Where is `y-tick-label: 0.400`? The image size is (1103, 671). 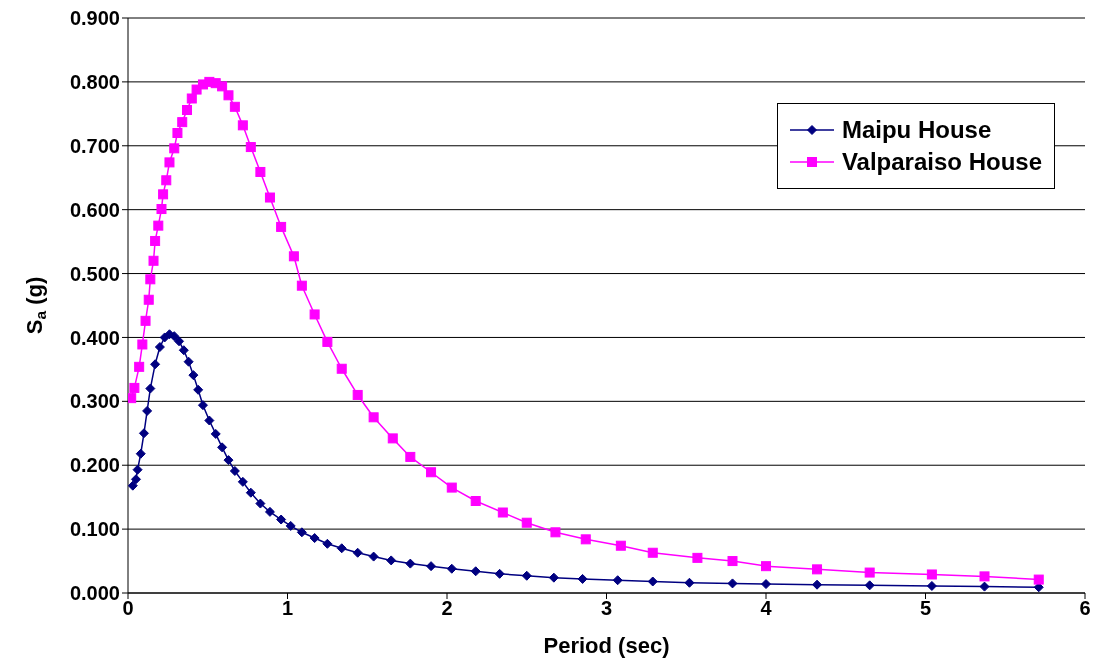
y-tick-label: 0.400 is located at coordinates (94, 337).